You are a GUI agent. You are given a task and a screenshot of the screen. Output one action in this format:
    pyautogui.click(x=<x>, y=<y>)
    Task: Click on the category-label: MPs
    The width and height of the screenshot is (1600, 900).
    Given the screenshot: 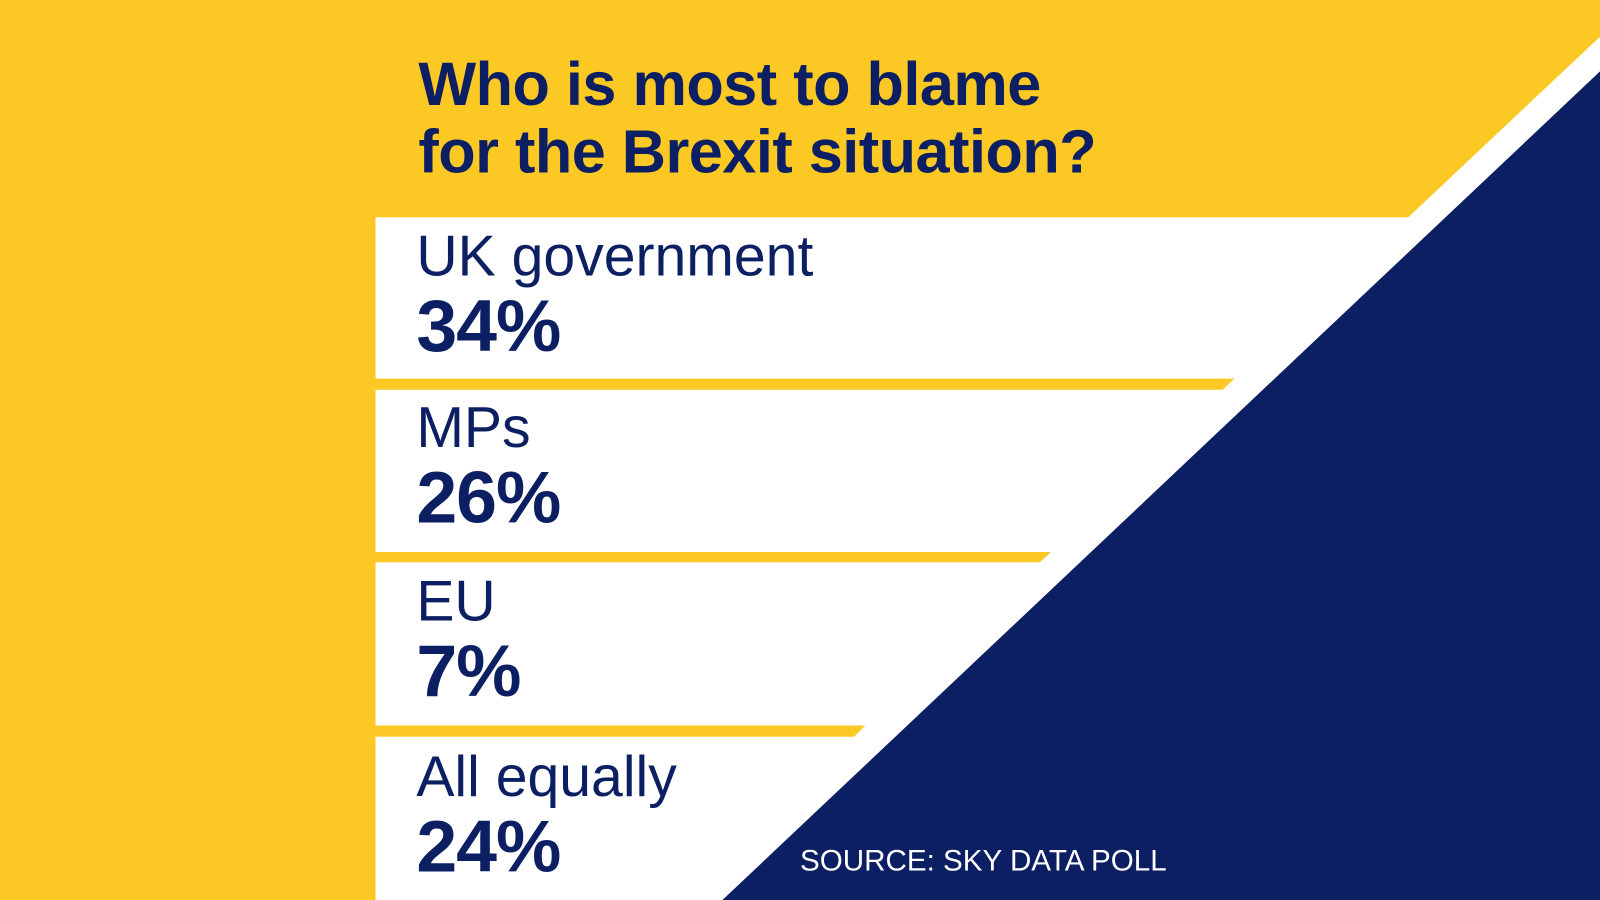 What is the action you would take?
    pyautogui.click(x=473, y=427)
    